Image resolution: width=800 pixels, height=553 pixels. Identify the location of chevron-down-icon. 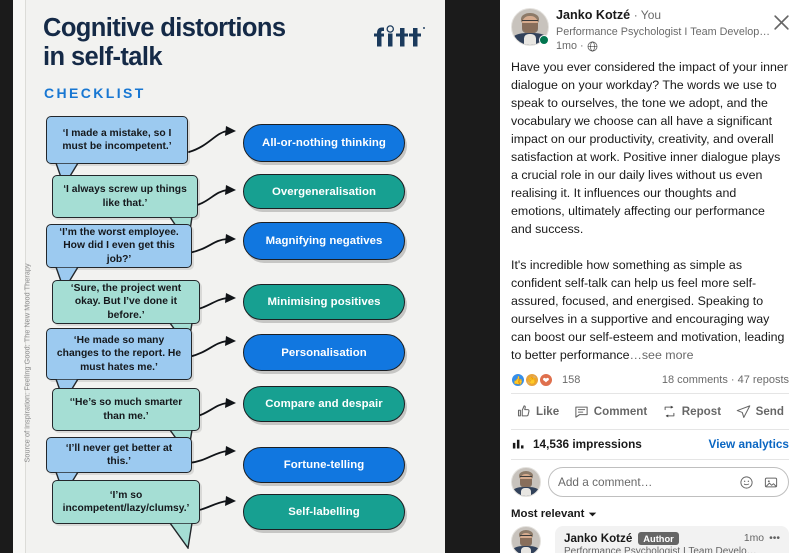
(593, 514).